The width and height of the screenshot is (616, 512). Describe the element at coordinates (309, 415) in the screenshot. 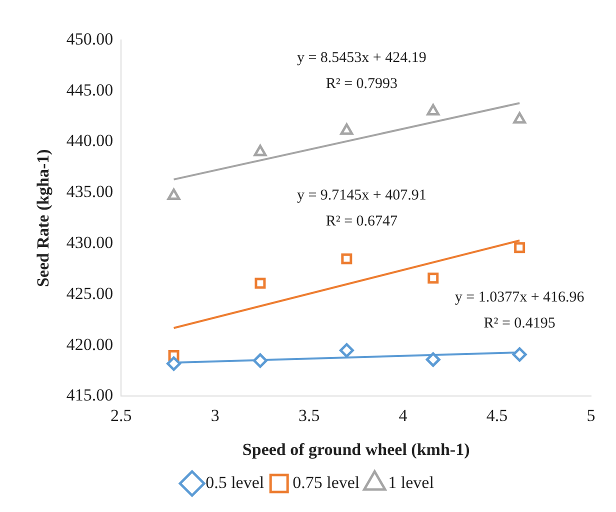

I see `x-tick-label: 3.5` at that location.